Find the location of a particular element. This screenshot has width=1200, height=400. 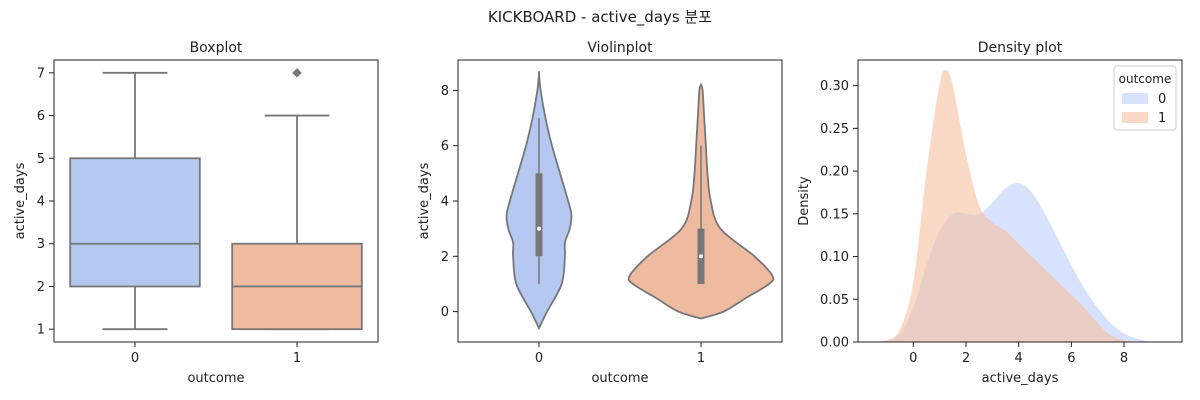

legend-label: 1 is located at coordinates (1162, 118).